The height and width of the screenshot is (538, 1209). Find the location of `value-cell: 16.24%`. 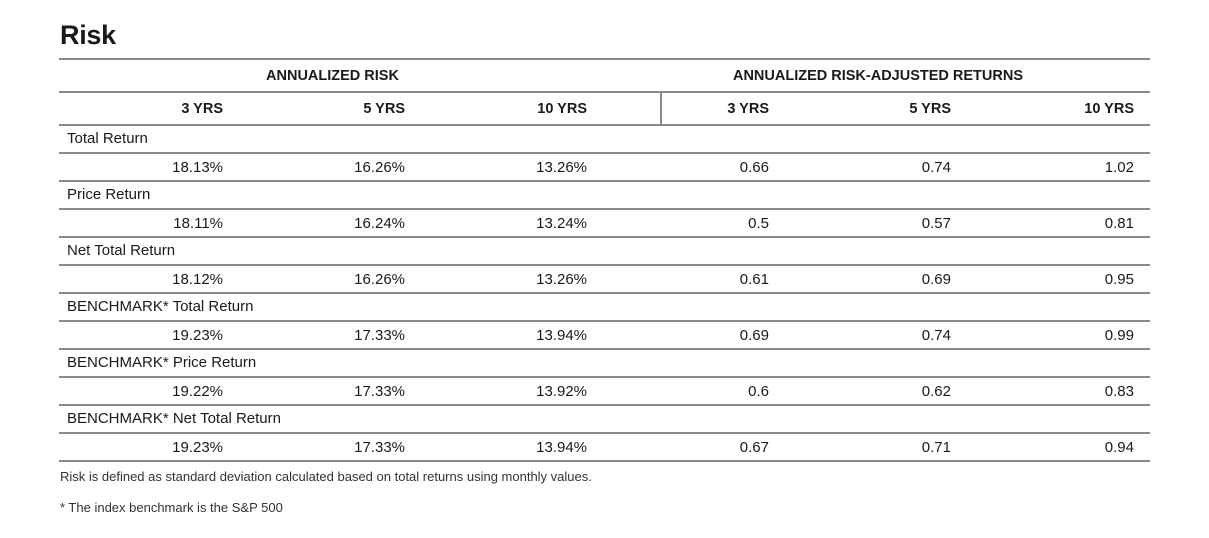

value-cell: 16.24% is located at coordinates (379, 223).